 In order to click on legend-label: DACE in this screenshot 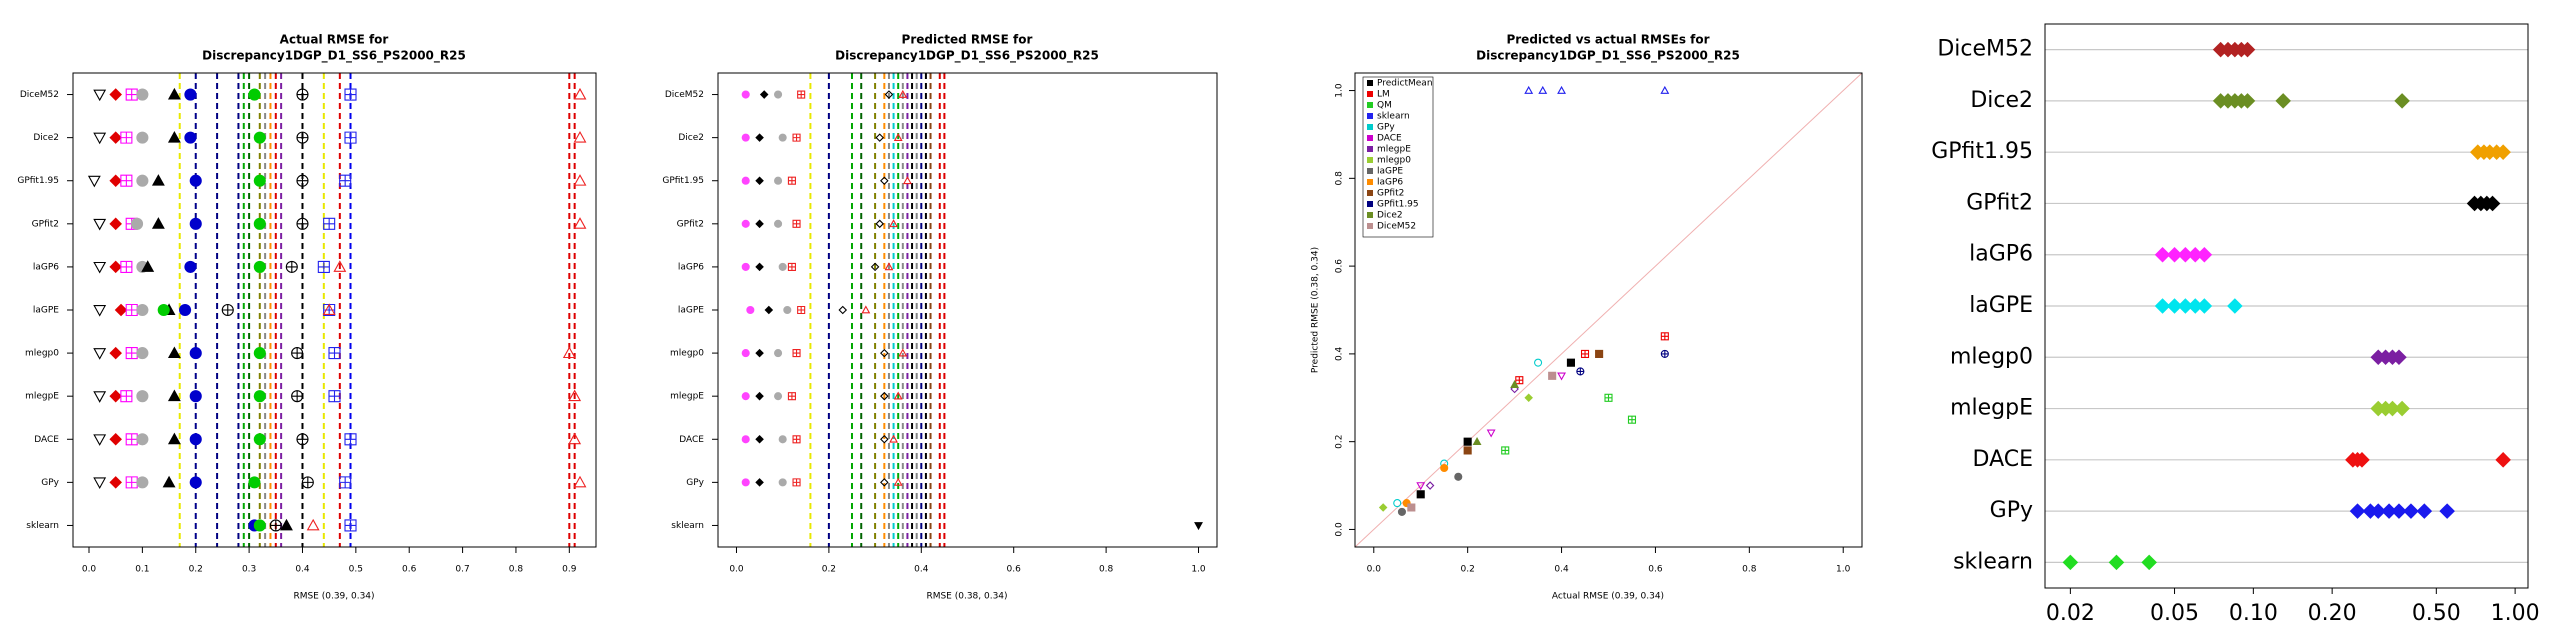, I will do `click(1389, 139)`.